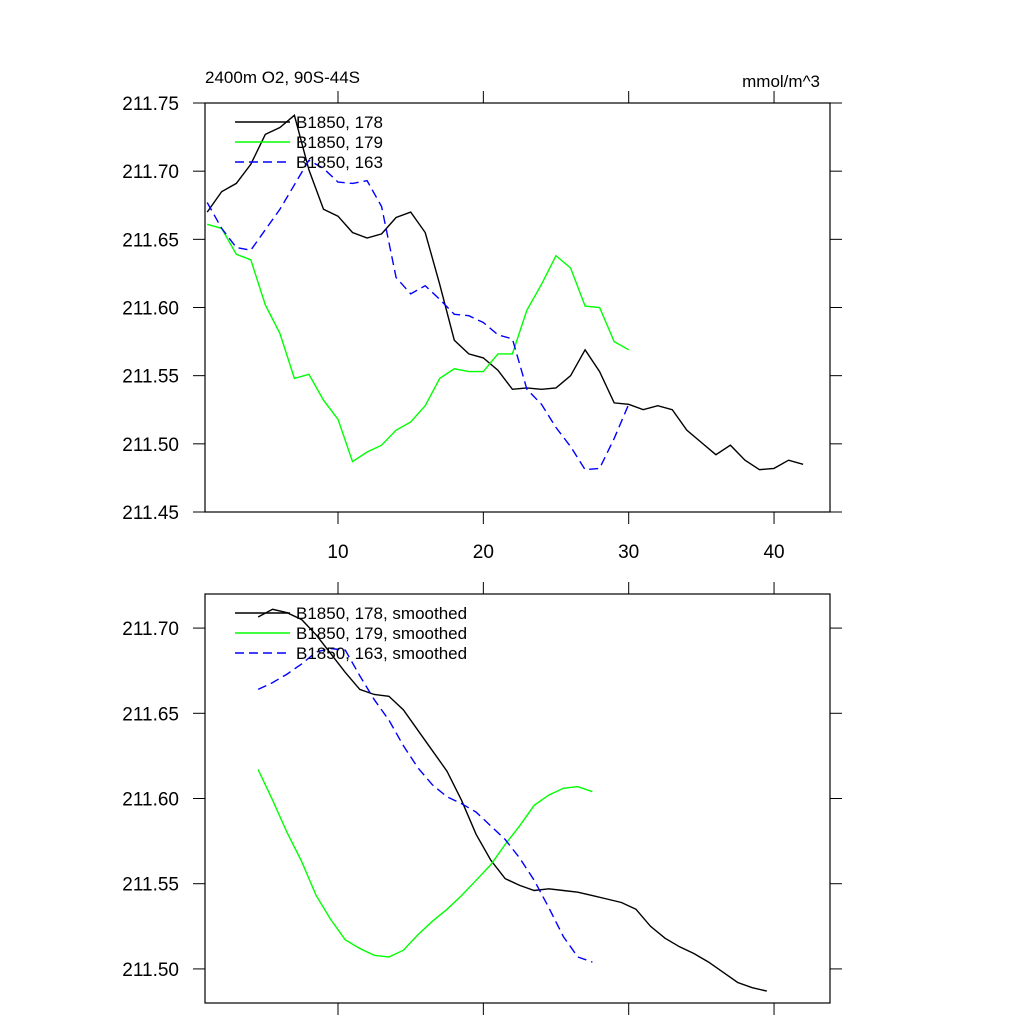  Describe the element at coordinates (282, 77) in the screenshot. I see `chart-title: 2400m O2, 90S-44S` at that location.